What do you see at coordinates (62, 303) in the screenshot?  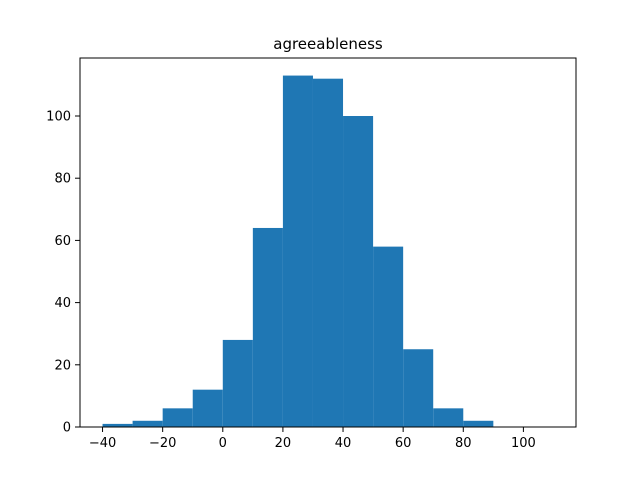 I see `y-tick-label: 40` at bounding box center [62, 303].